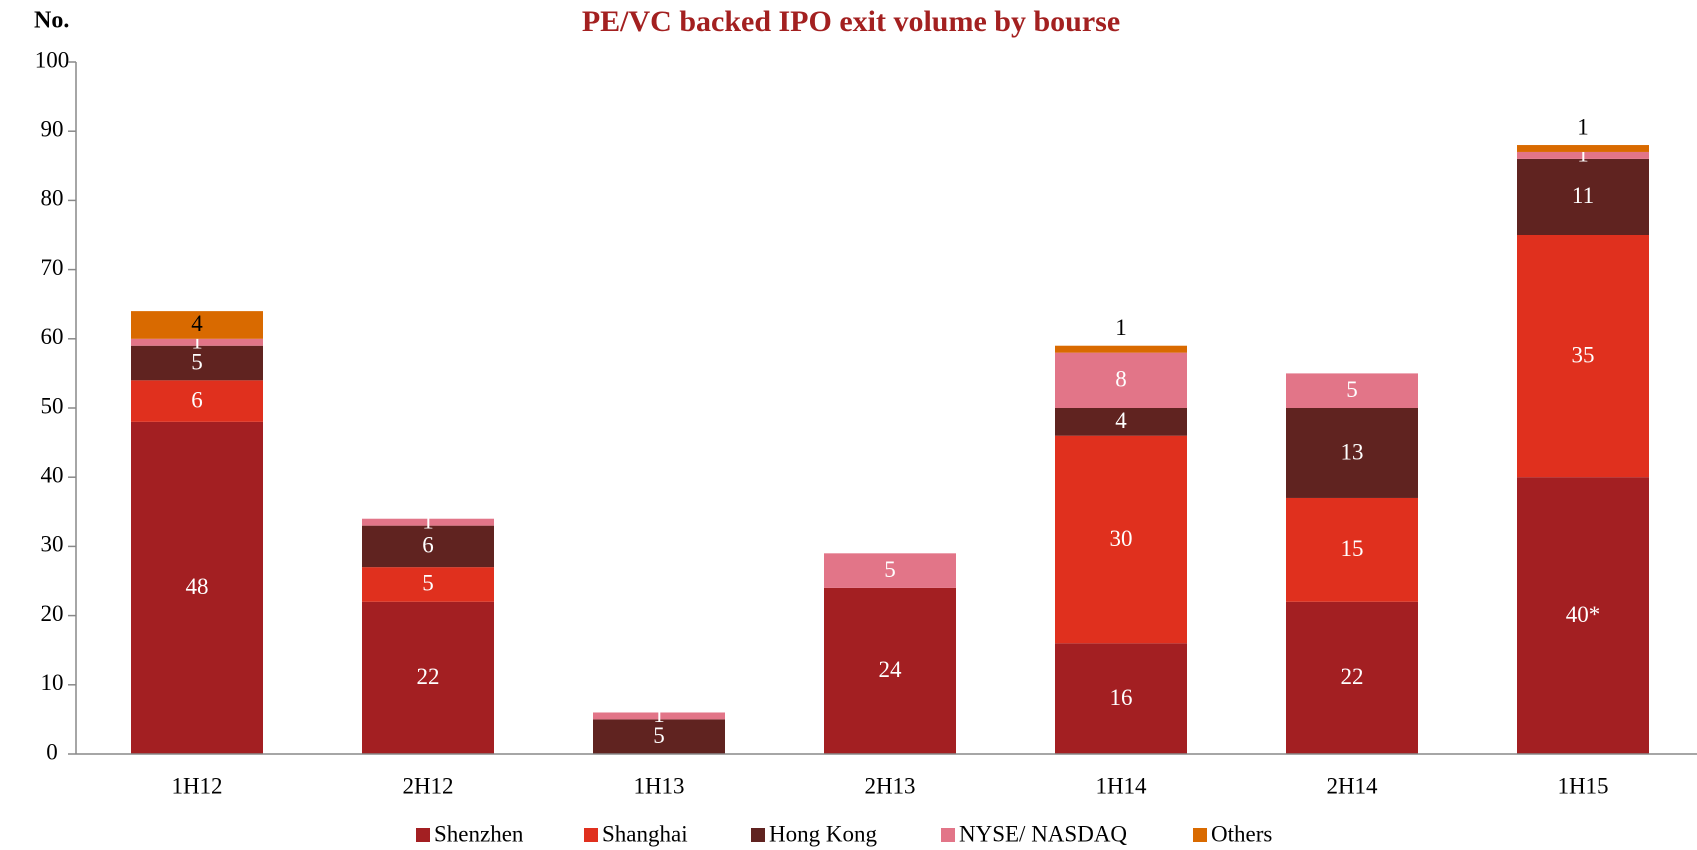 Image resolution: width=1697 pixels, height=850 pixels. I want to click on data-label: 16, so click(1121, 697).